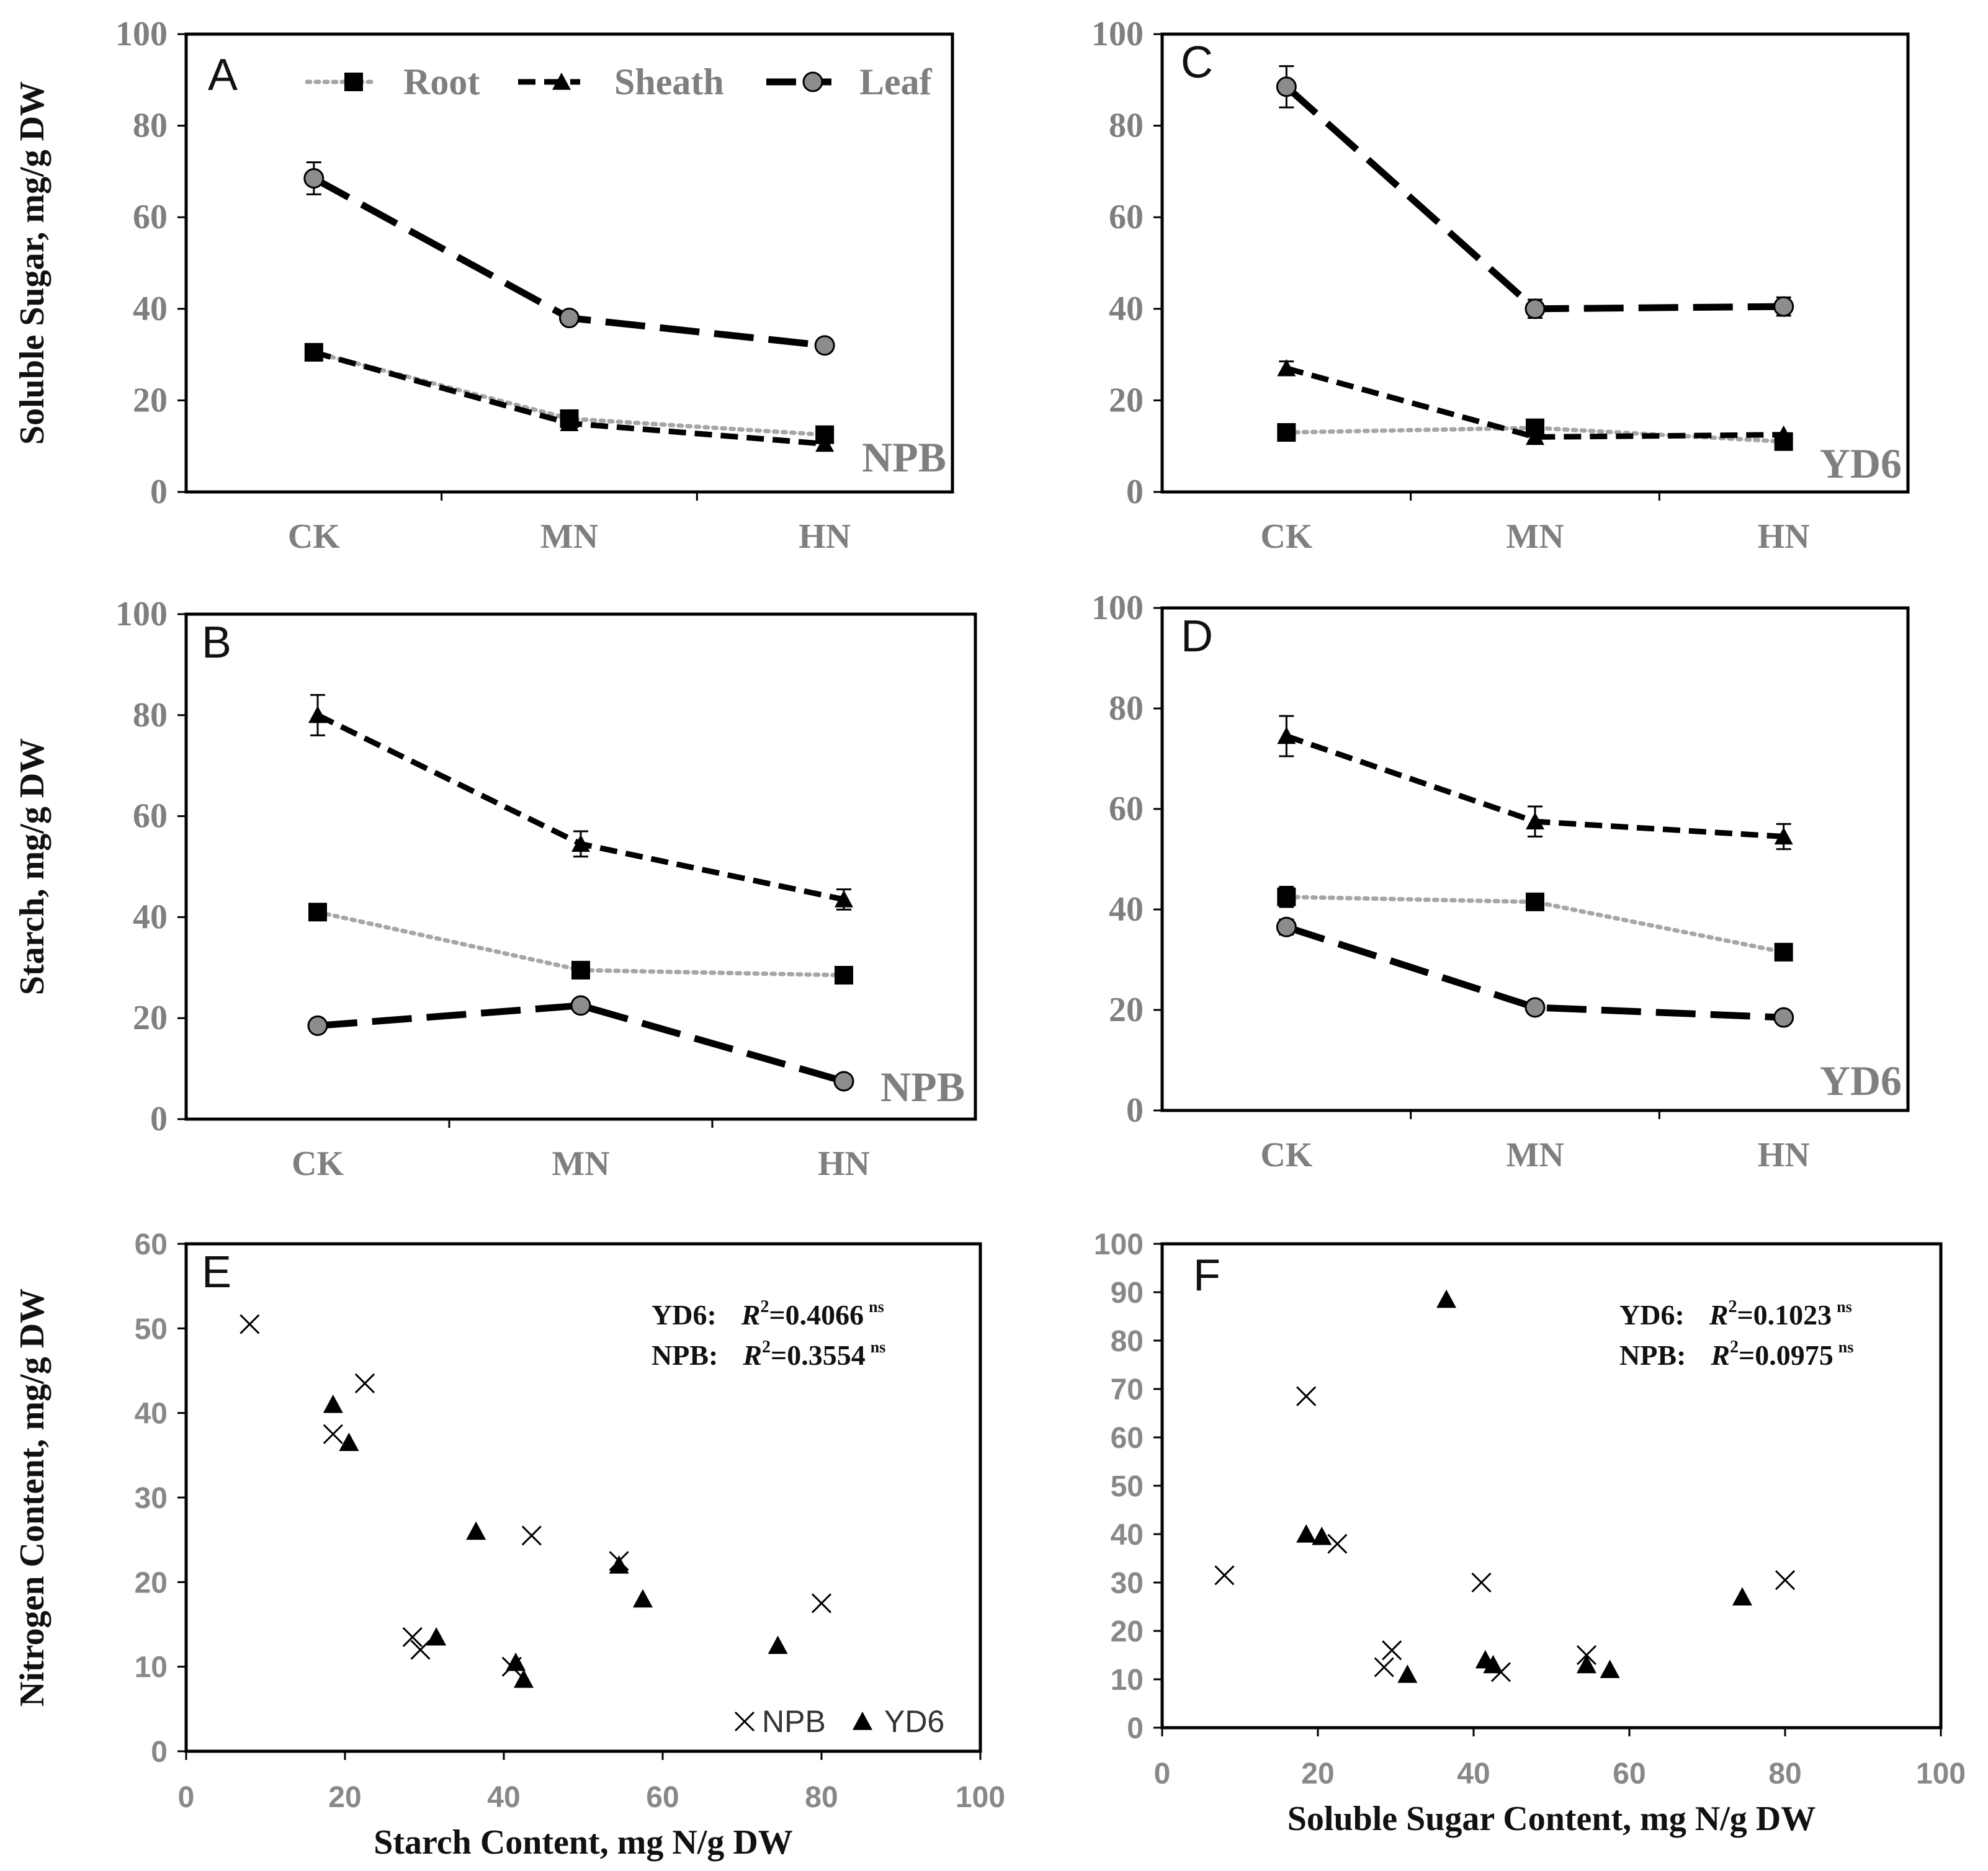 This screenshot has width=1988, height=1871. Describe the element at coordinates (684, 1355) in the screenshot. I see `r2-label-E-npb: NPB:` at that location.